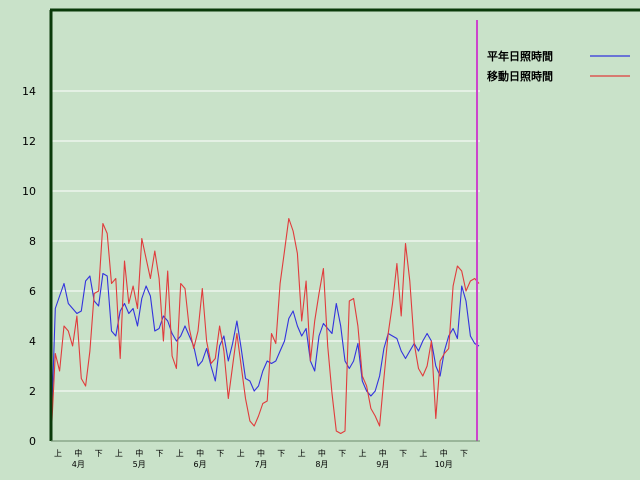 Image resolution: width=640 pixels, height=480 pixels. What do you see at coordinates (444, 464) in the screenshot?
I see `x-month-label: 10月` at bounding box center [444, 464].